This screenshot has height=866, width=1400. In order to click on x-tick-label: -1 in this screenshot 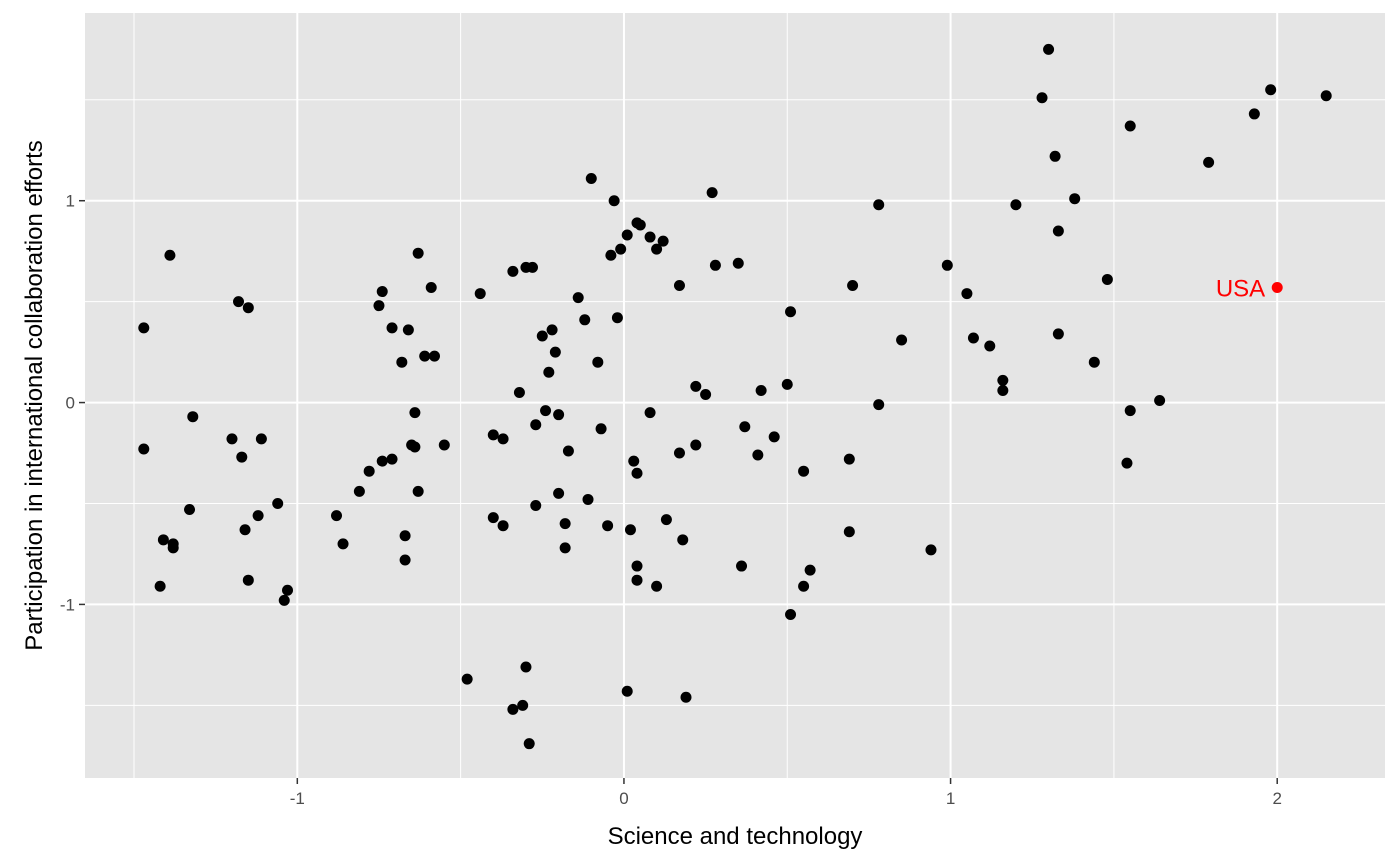, I will do `click(297, 798)`.